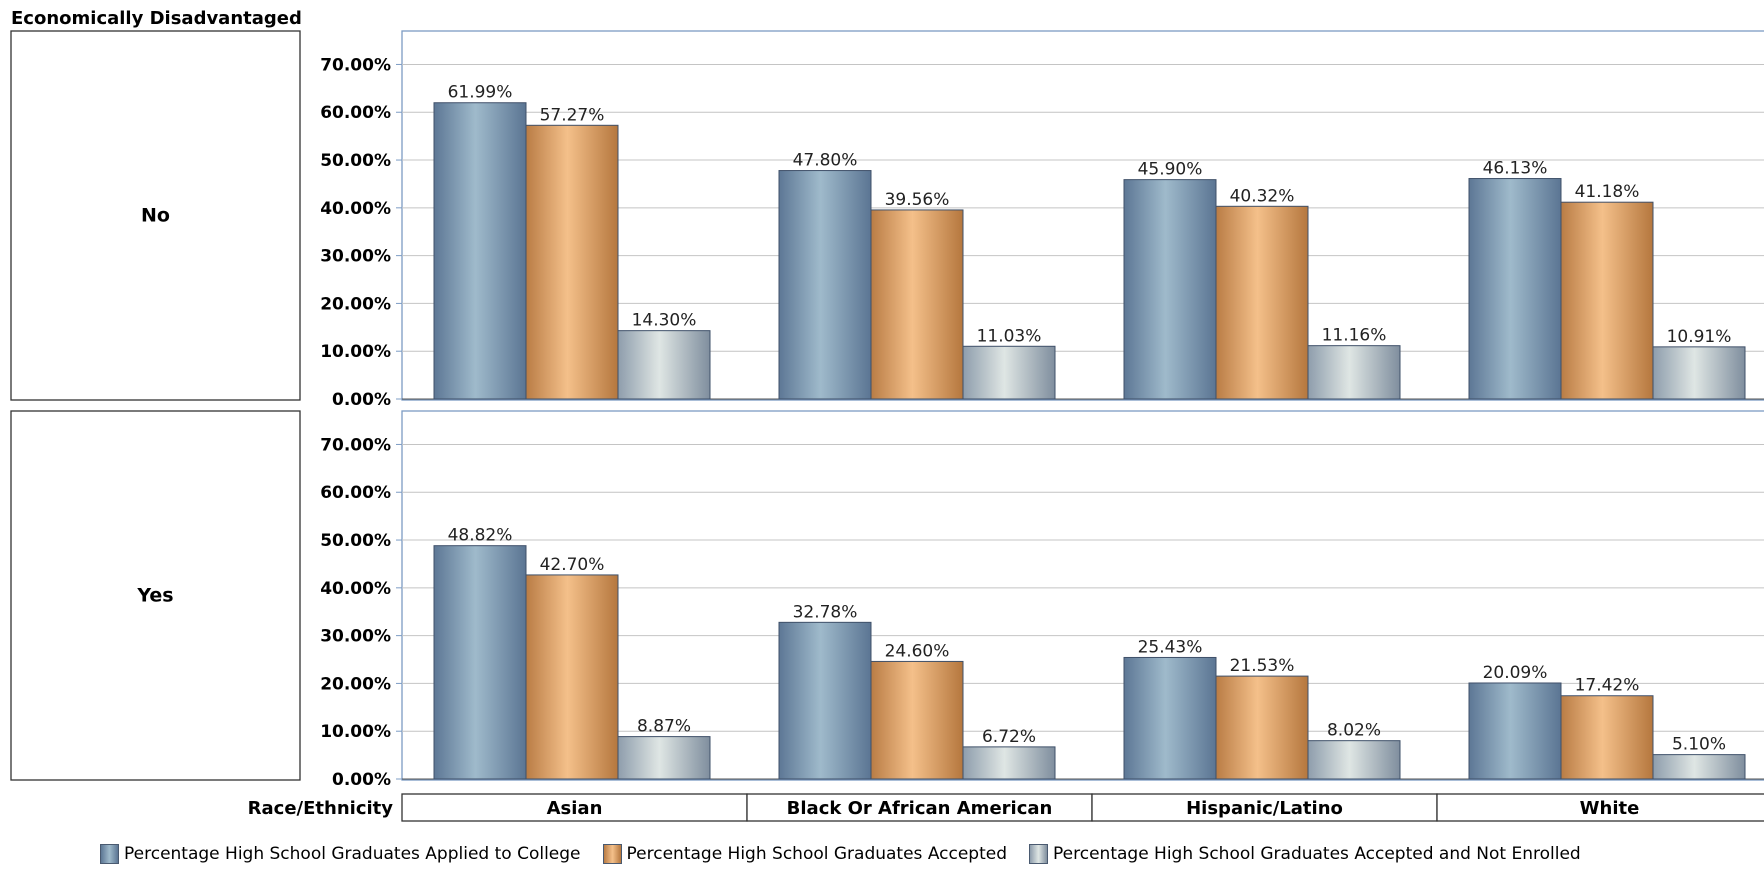 This screenshot has width=1764, height=872. I want to click on data-label: 40.32%, so click(1262, 196).